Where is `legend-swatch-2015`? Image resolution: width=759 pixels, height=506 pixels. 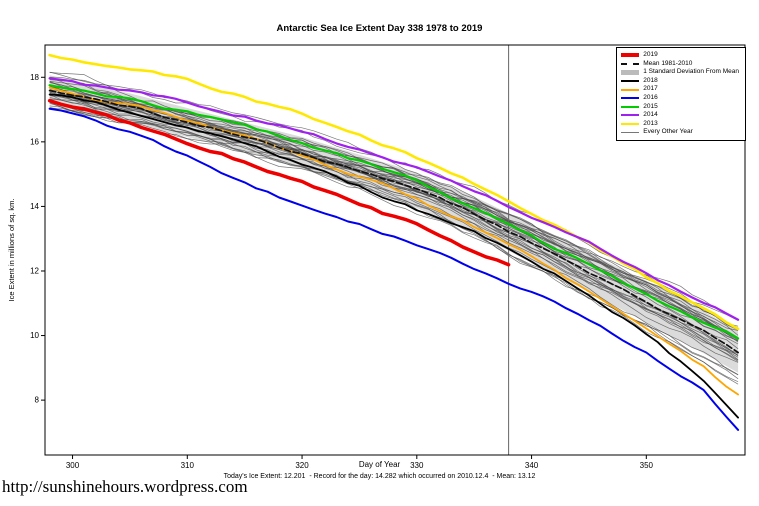
legend-swatch-2015 is located at coordinates (630, 106).